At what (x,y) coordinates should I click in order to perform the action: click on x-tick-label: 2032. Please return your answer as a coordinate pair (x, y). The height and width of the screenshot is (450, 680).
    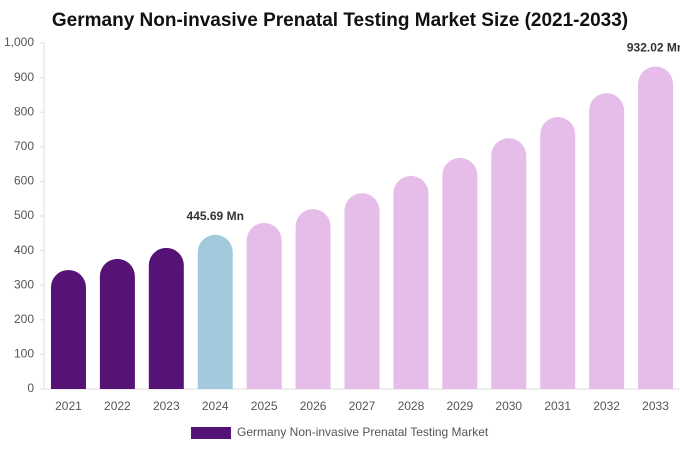
    Looking at the image, I should click on (606, 406).